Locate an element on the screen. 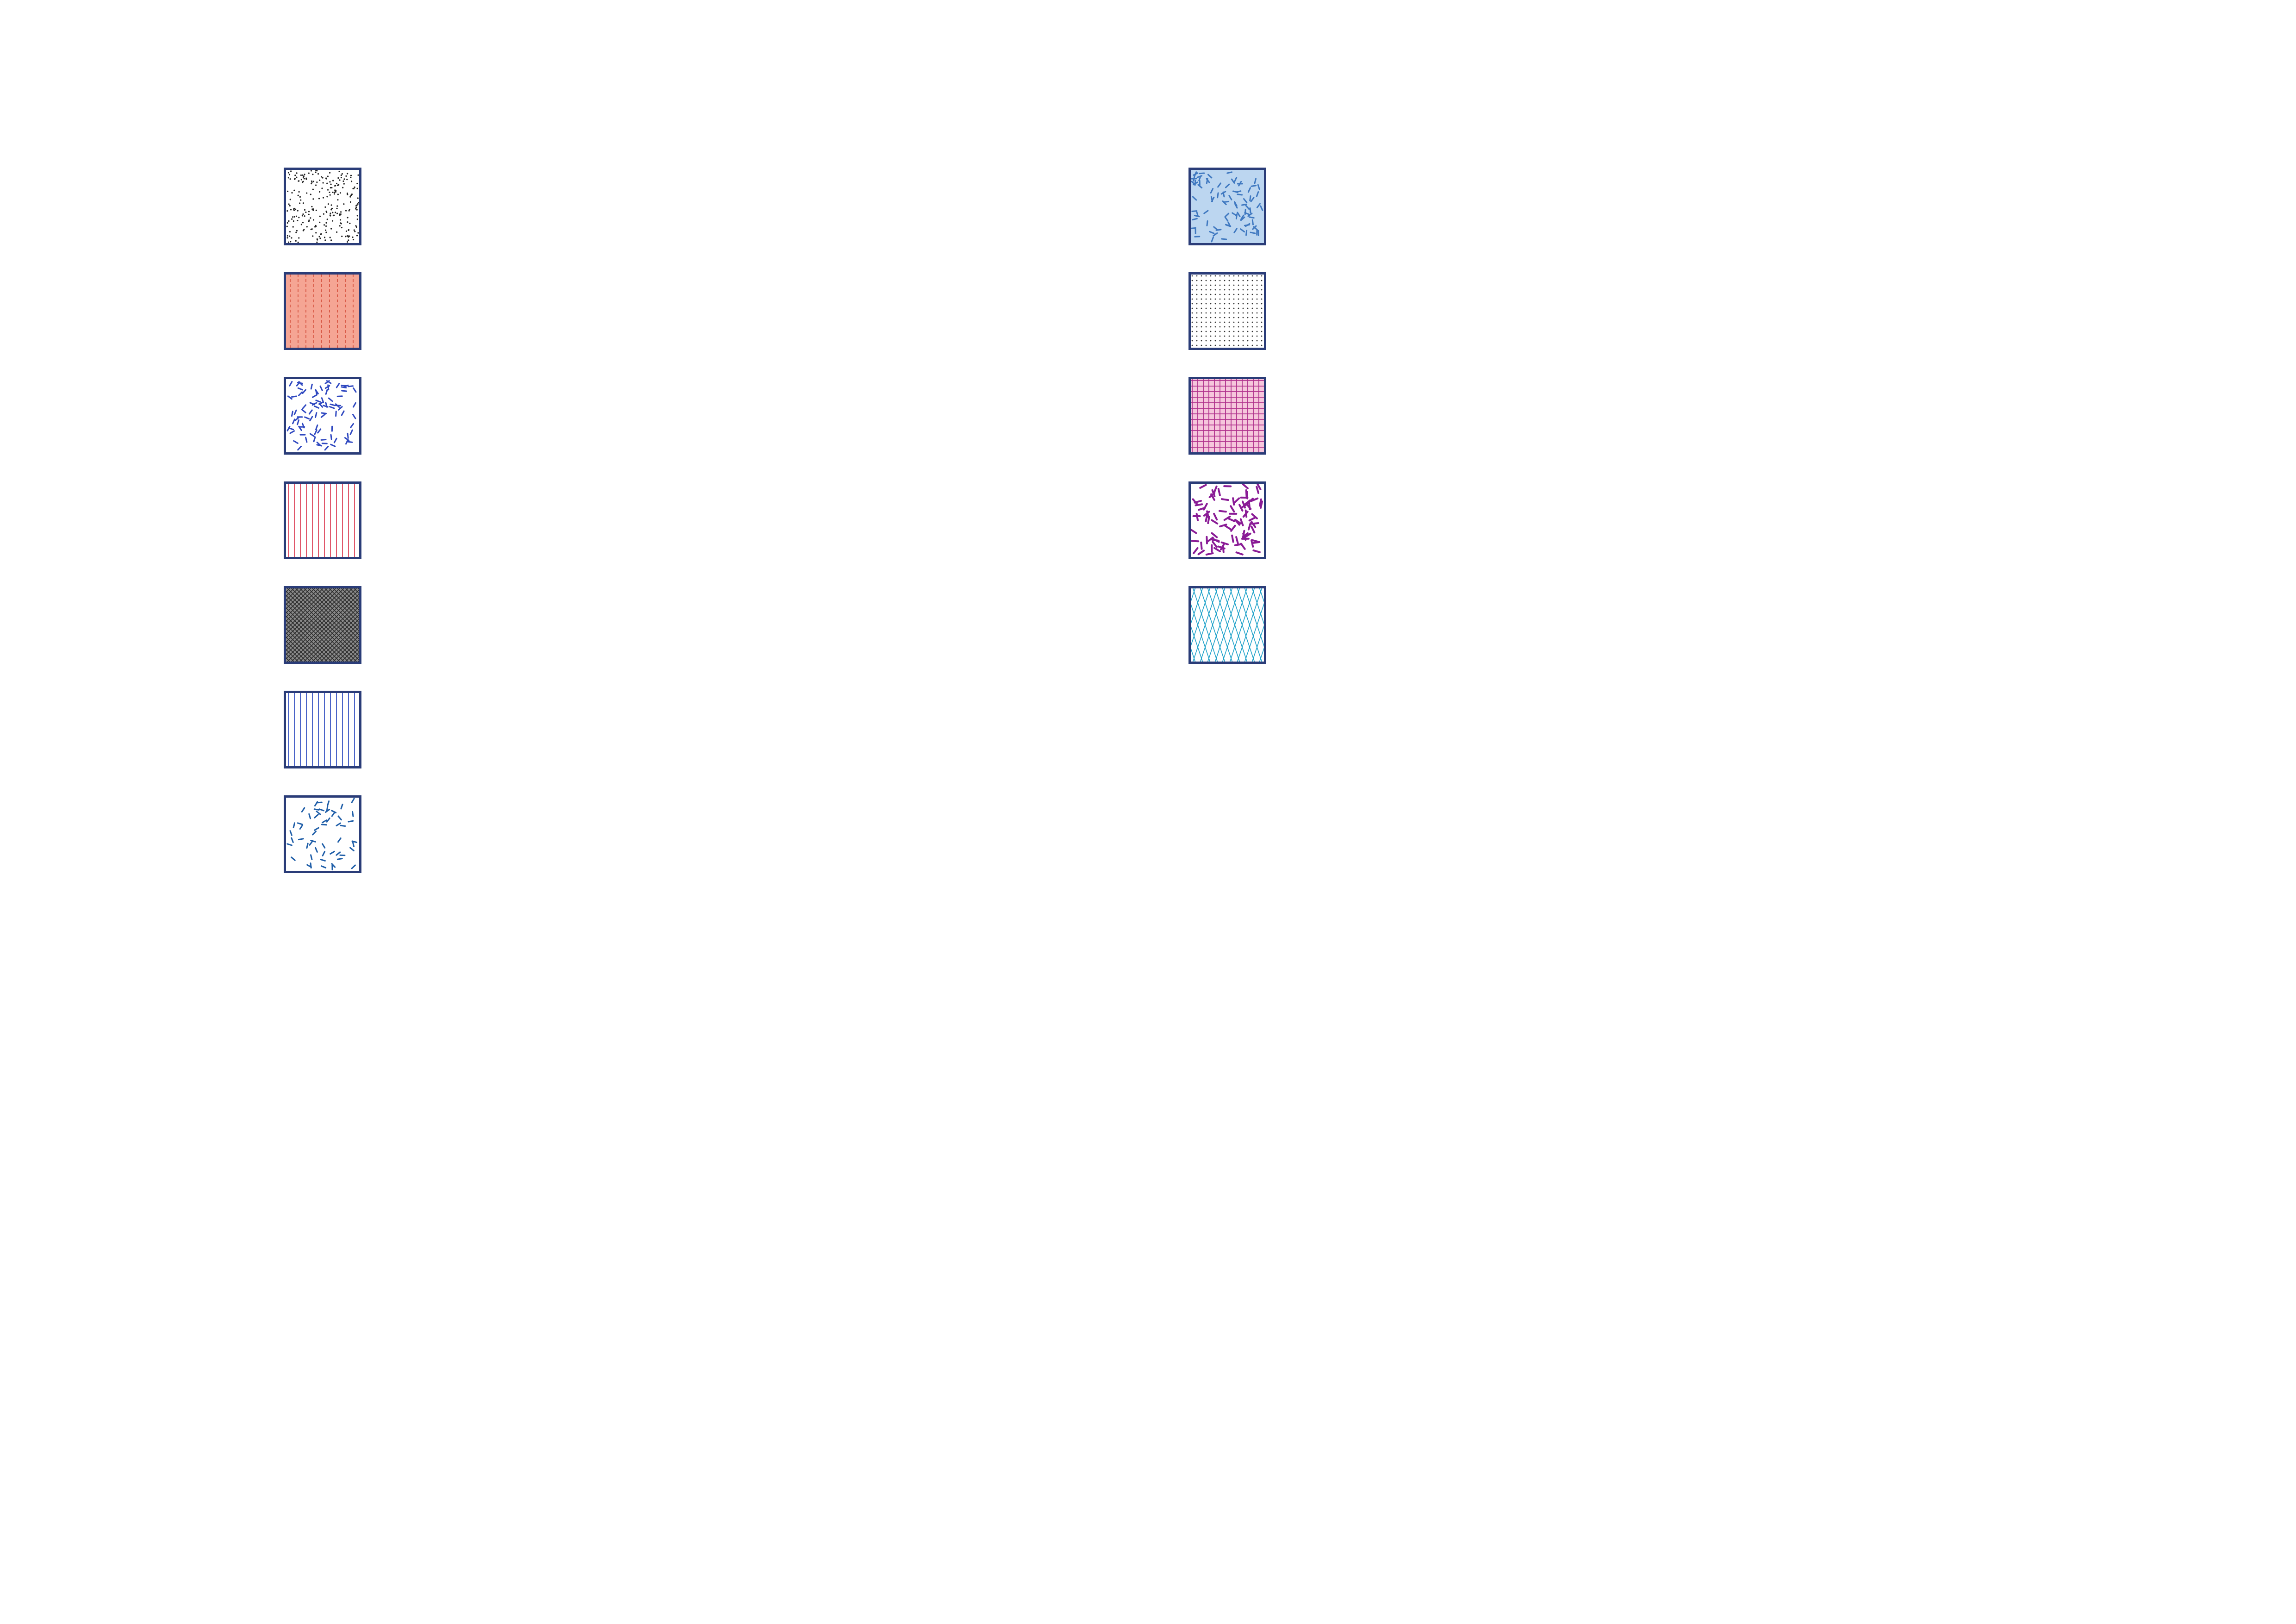 The width and height of the screenshot is (2296, 1624). swatch-dot-grid-icon is located at coordinates (1227, 311).